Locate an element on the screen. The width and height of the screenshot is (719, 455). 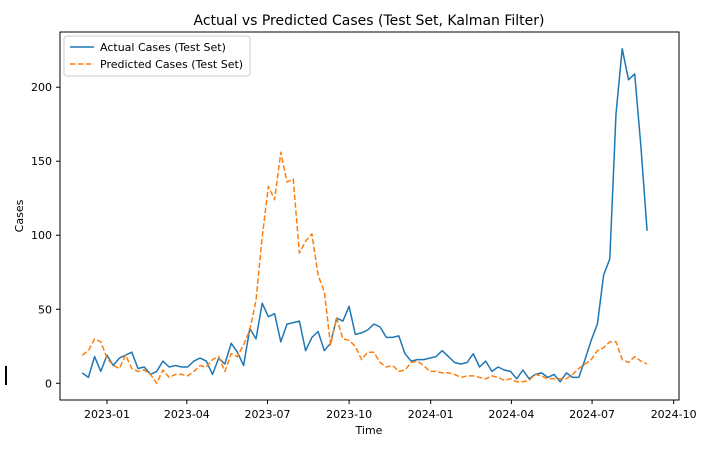
x-tick-label: 2024-07 is located at coordinates (592, 414).